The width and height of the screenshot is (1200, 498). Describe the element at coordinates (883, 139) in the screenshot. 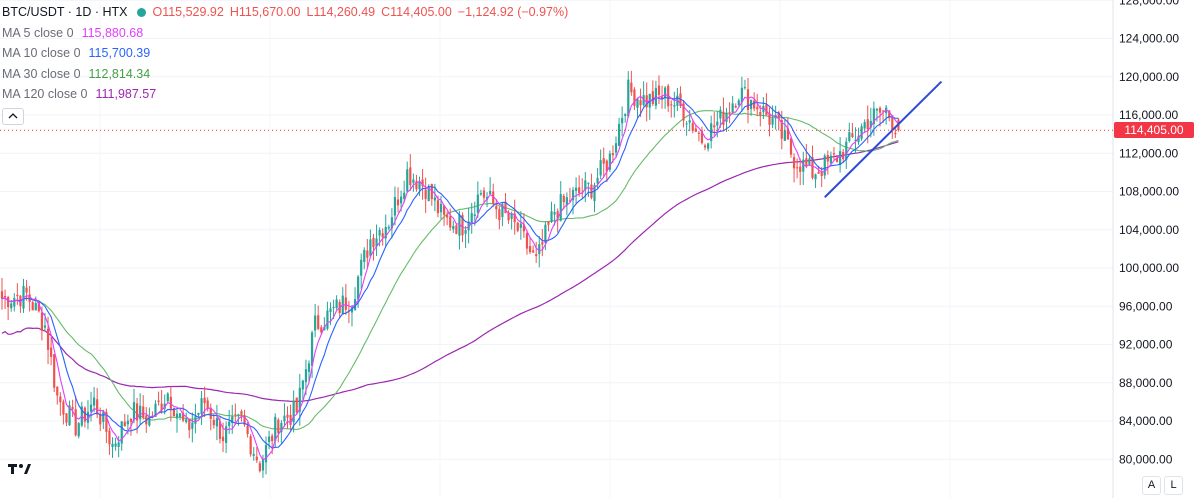

I see `trendline-drawing` at that location.